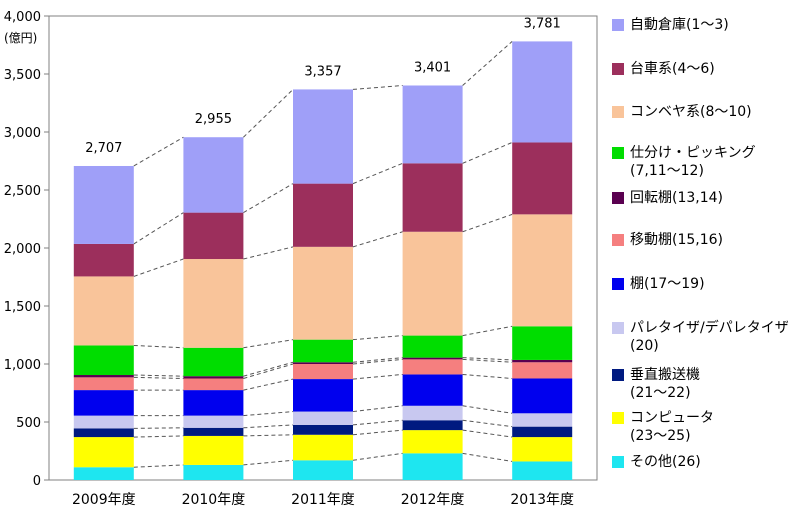  What do you see at coordinates (691, 112) in the screenshot?
I see `legend-label: コンベヤ系(8～10)` at bounding box center [691, 112].